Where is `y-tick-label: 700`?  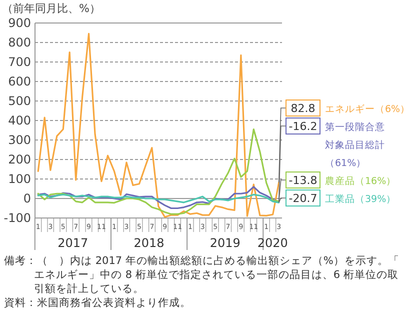 y-tick-label: 700 is located at coordinates (19, 62).